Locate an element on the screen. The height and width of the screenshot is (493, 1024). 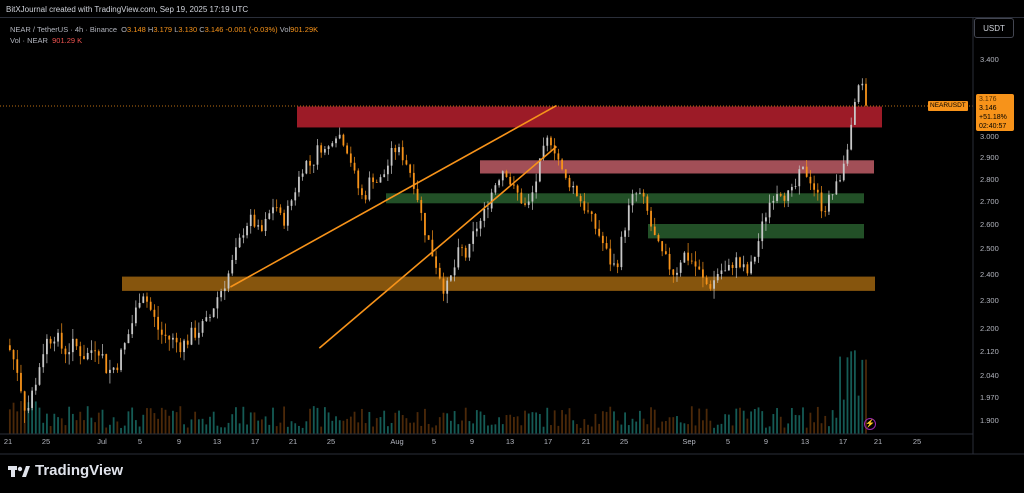
y-tick-label: 1.970 is located at coordinates (989, 397).